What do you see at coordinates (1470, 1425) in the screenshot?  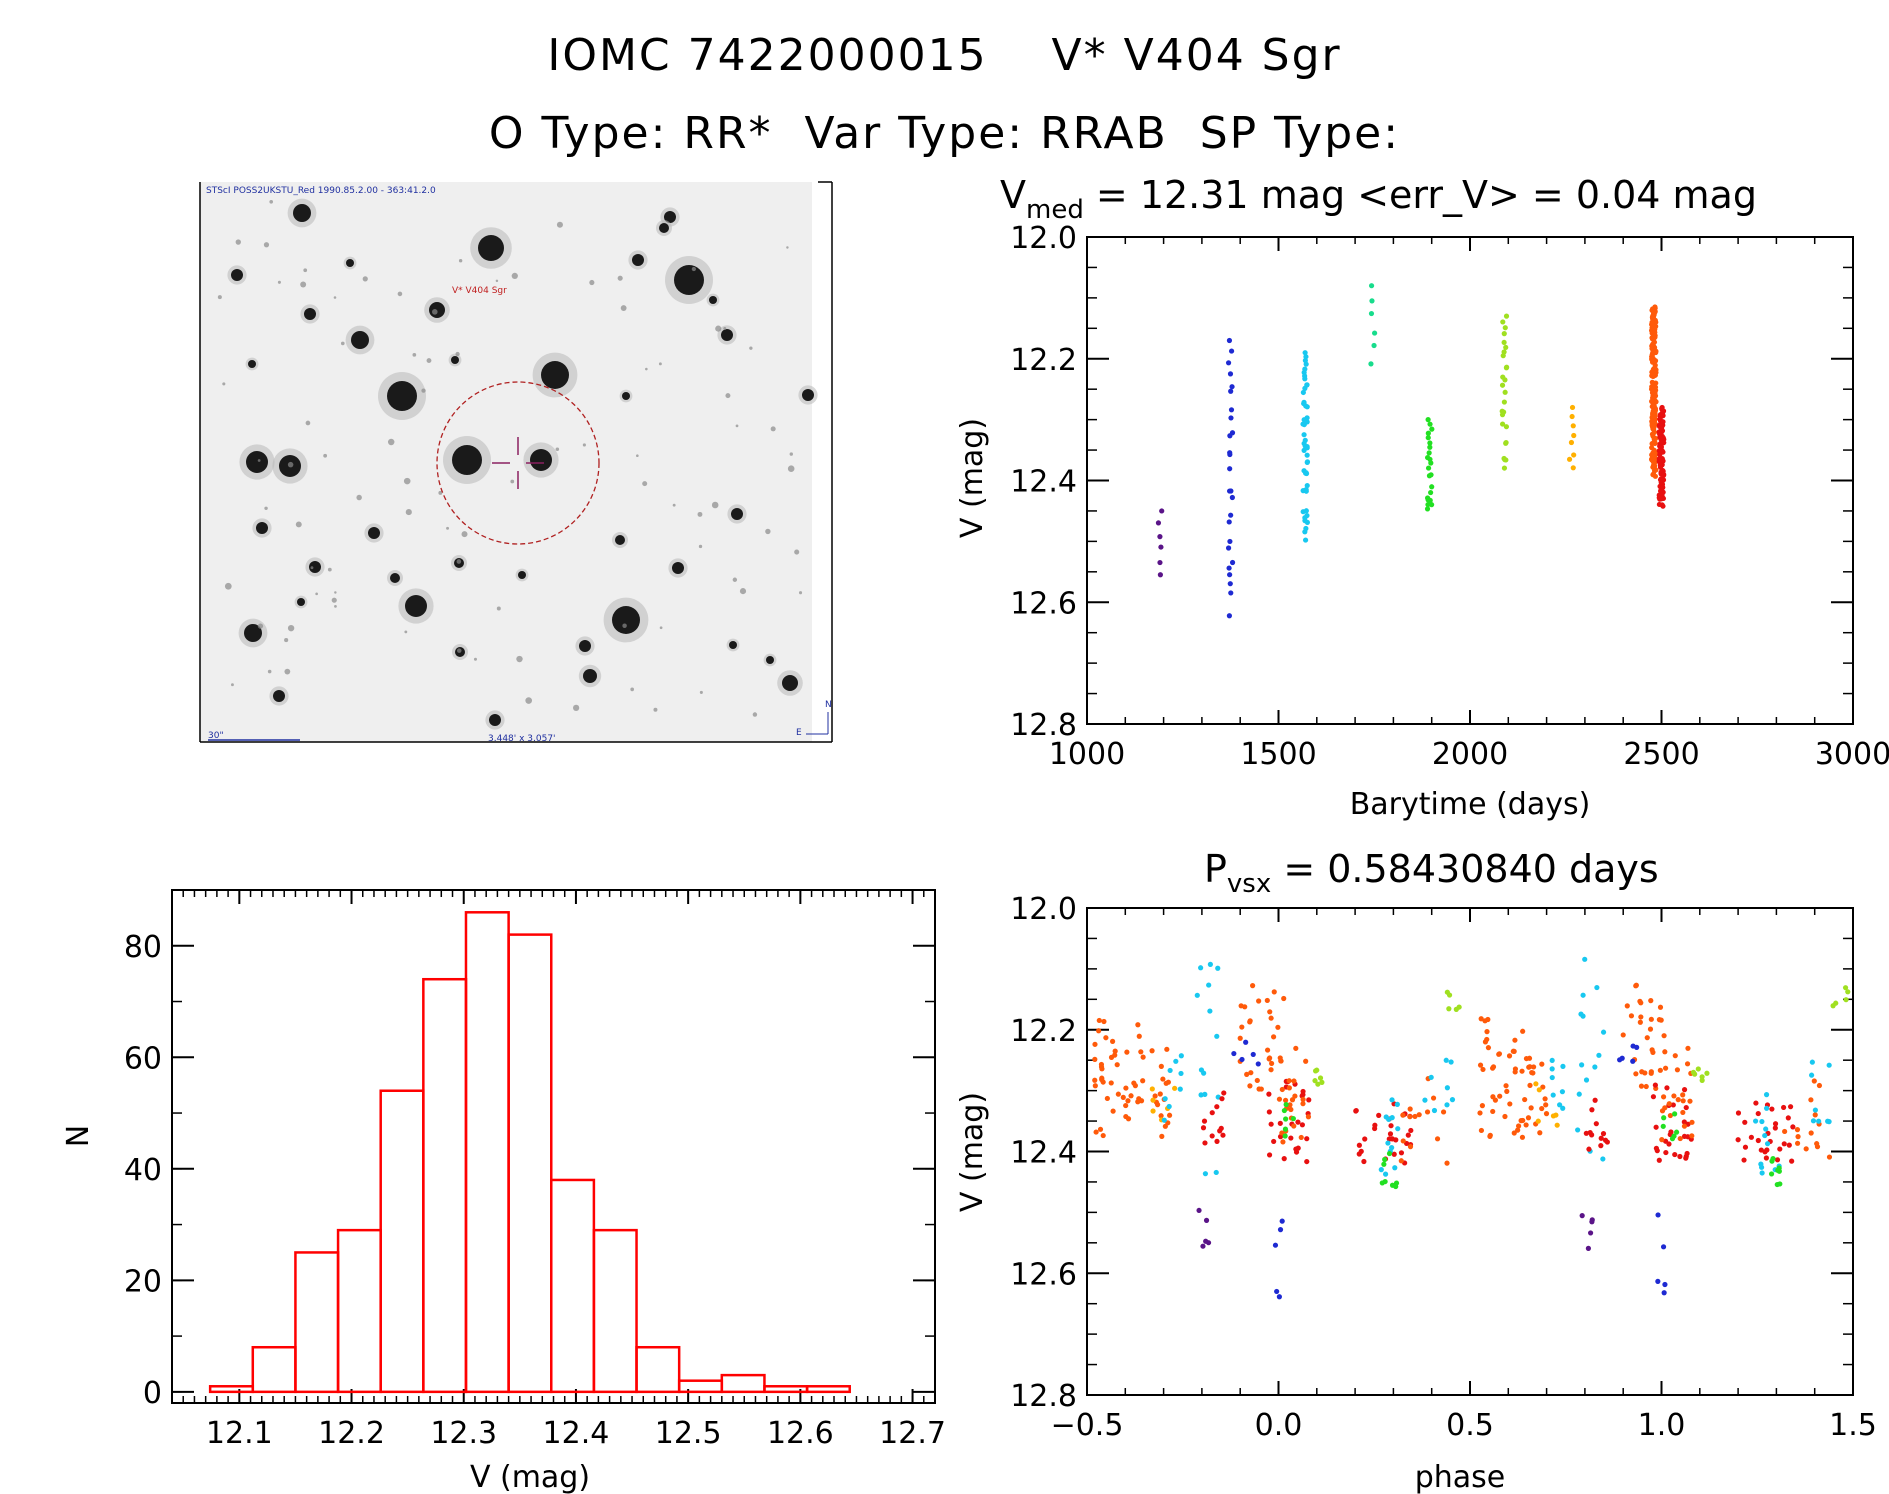 I see `phased-xtick-label: 0.5` at bounding box center [1470, 1425].